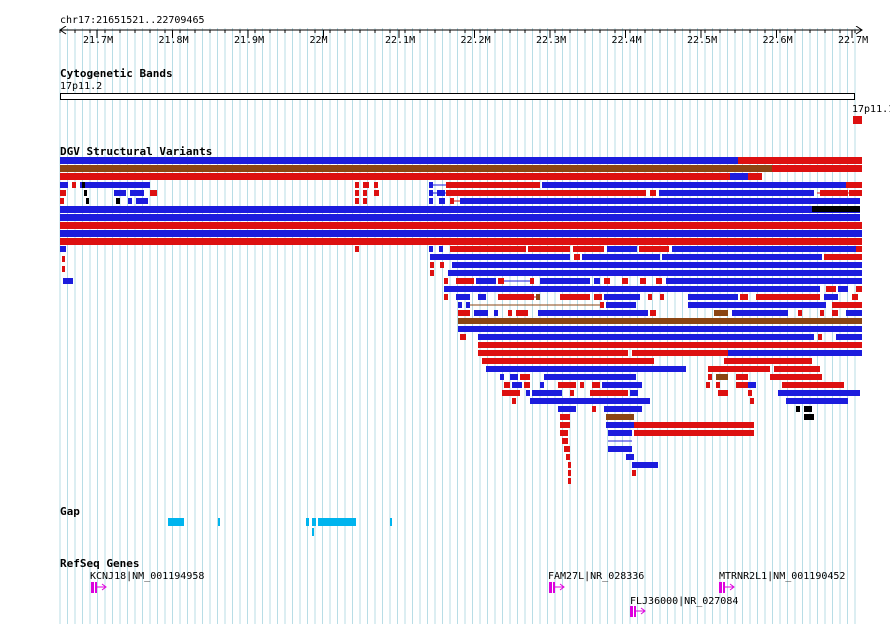  I want to click on gene-kcnj18, so click(96, 587).